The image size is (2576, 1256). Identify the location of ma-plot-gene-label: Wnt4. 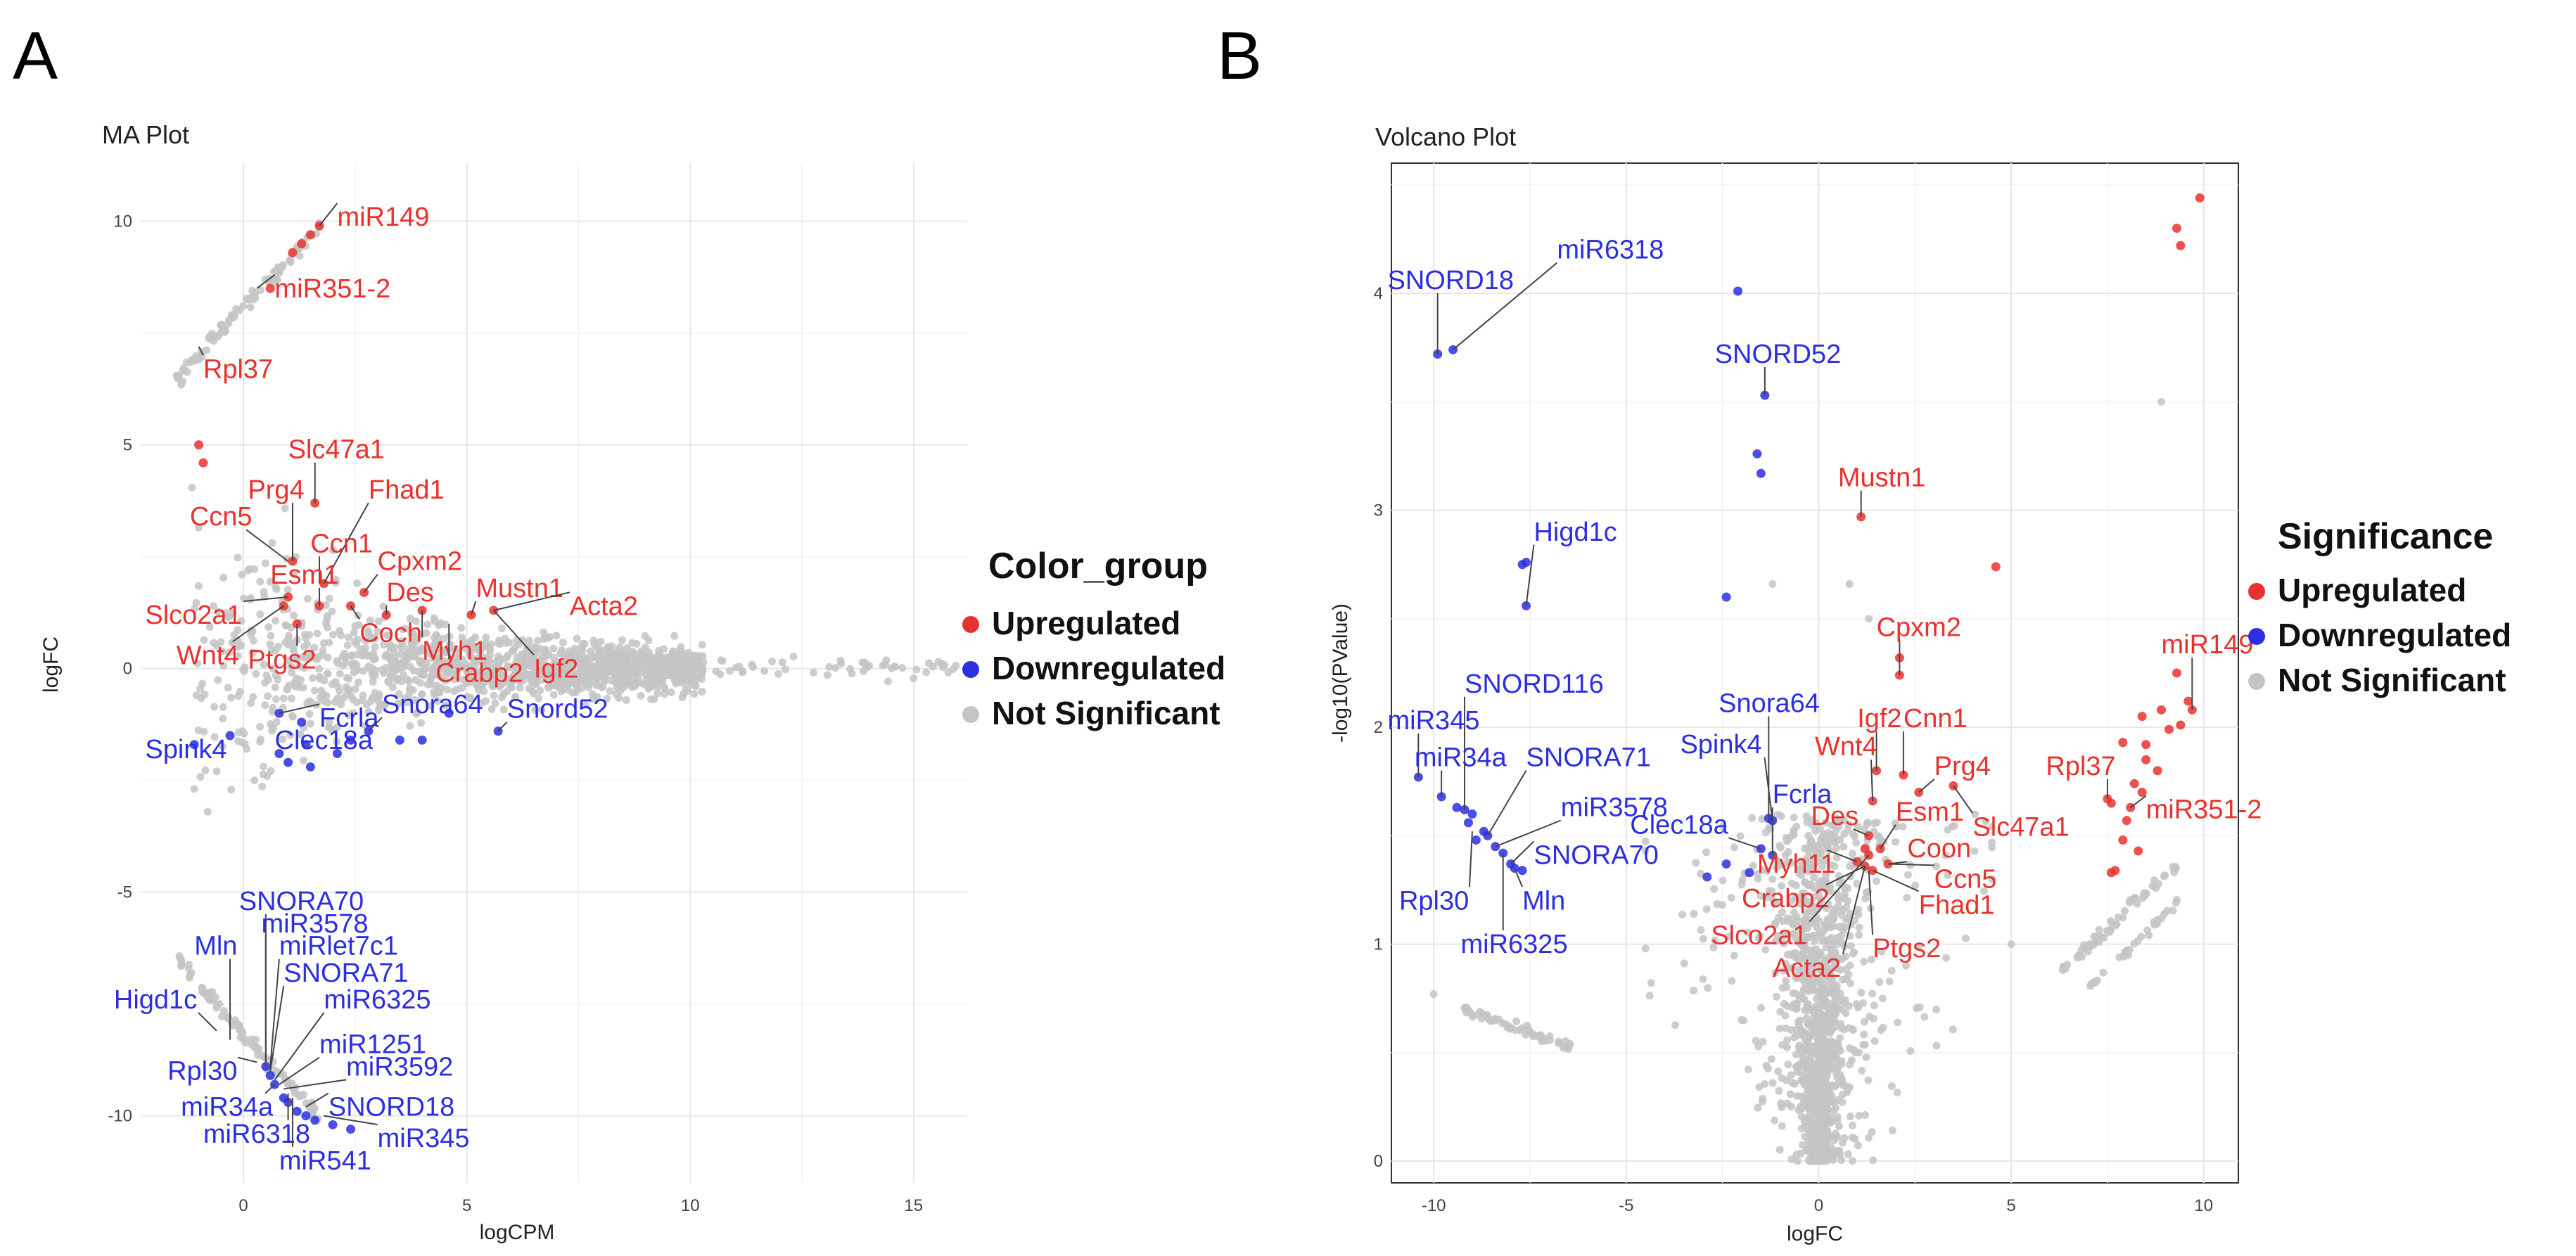
(208, 655).